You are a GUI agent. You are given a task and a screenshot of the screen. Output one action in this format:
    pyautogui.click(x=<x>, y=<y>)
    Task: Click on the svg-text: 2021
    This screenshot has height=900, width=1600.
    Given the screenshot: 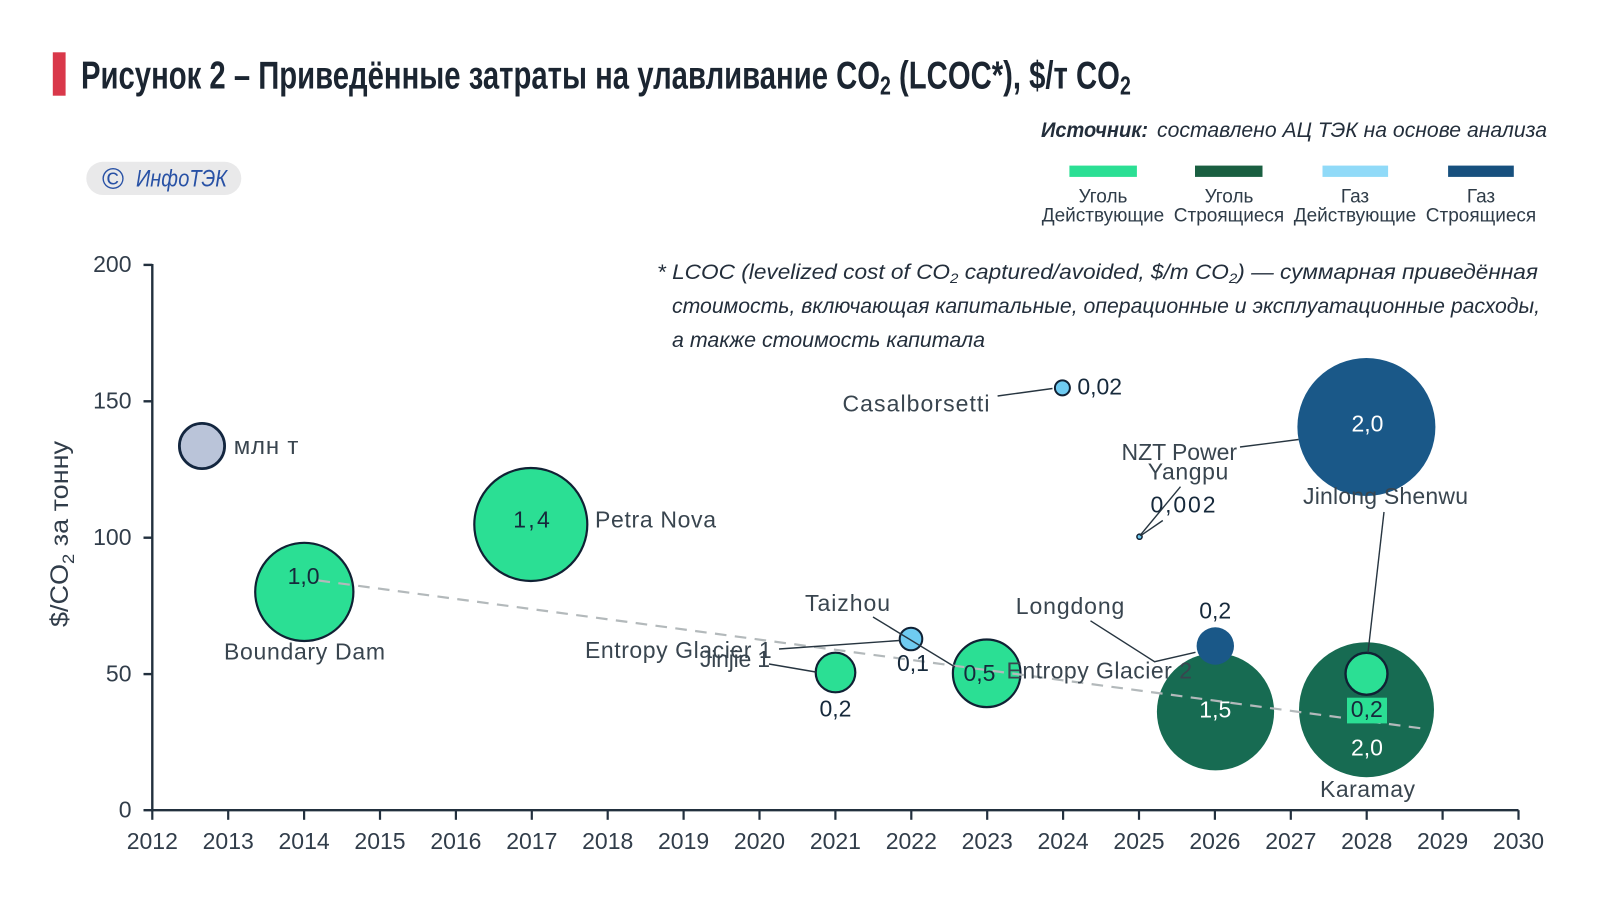 What is the action you would take?
    pyautogui.click(x=835, y=841)
    